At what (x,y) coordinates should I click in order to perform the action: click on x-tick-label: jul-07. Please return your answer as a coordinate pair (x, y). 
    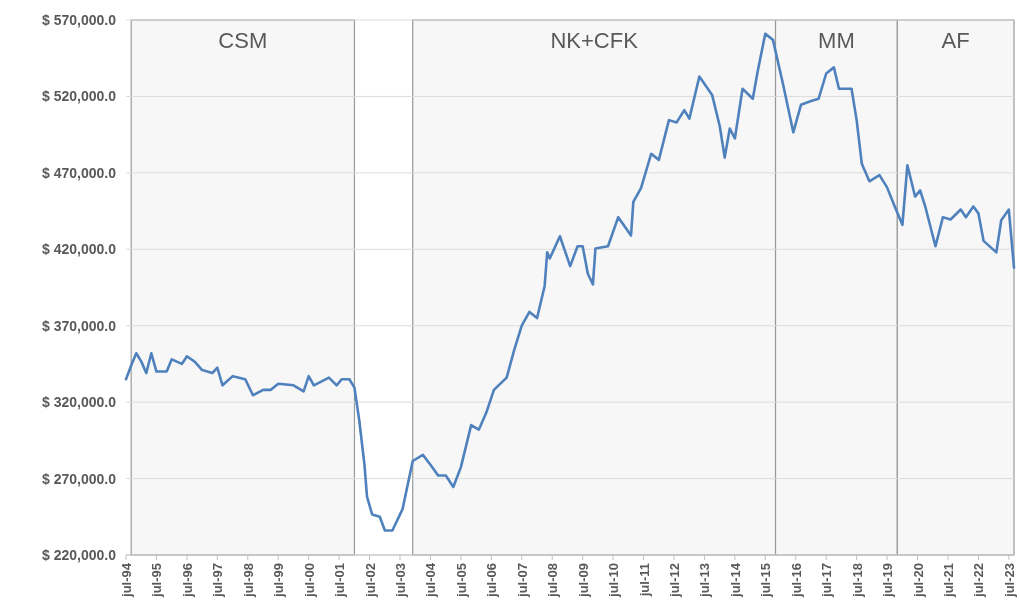
    Looking at the image, I should click on (522, 580).